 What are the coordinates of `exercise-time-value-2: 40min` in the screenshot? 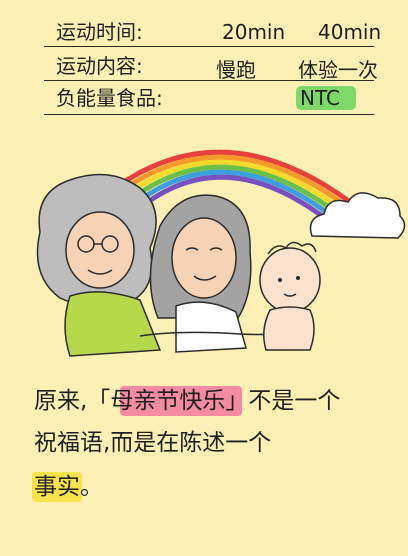 It's located at (350, 32).